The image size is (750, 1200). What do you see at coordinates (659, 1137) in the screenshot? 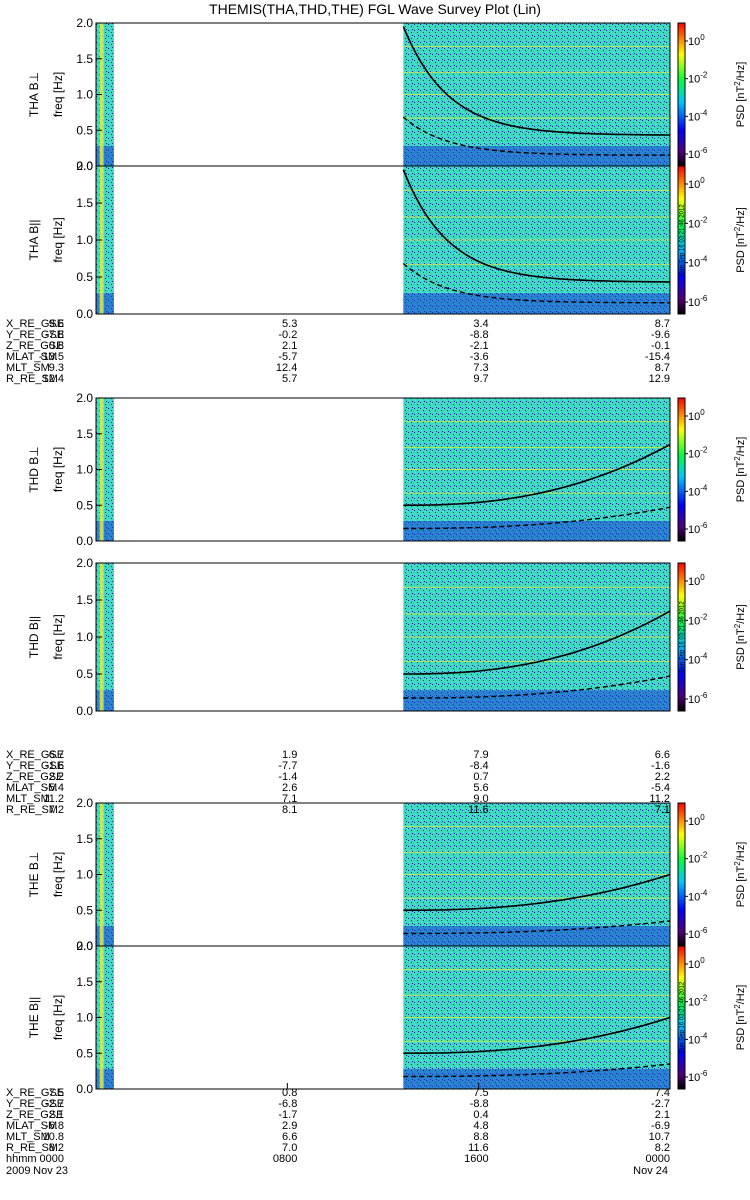
I see `ephemeris-value: 10.7` at bounding box center [659, 1137].